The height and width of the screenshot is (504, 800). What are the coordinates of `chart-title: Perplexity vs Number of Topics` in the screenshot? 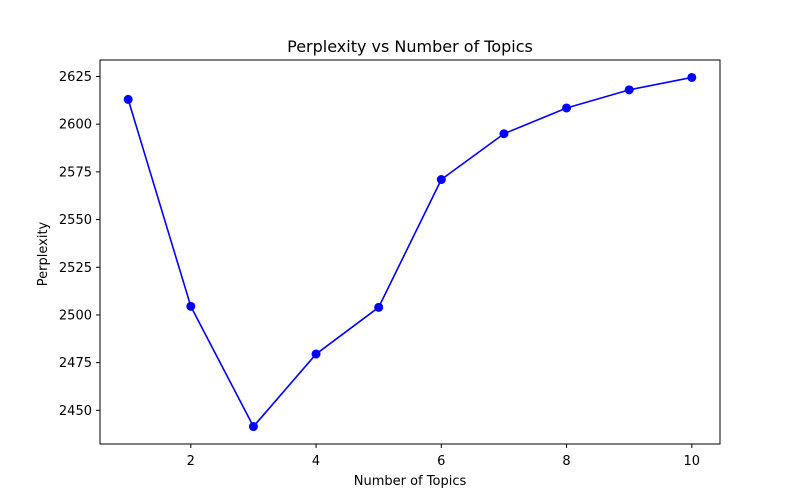 It's located at (410, 46).